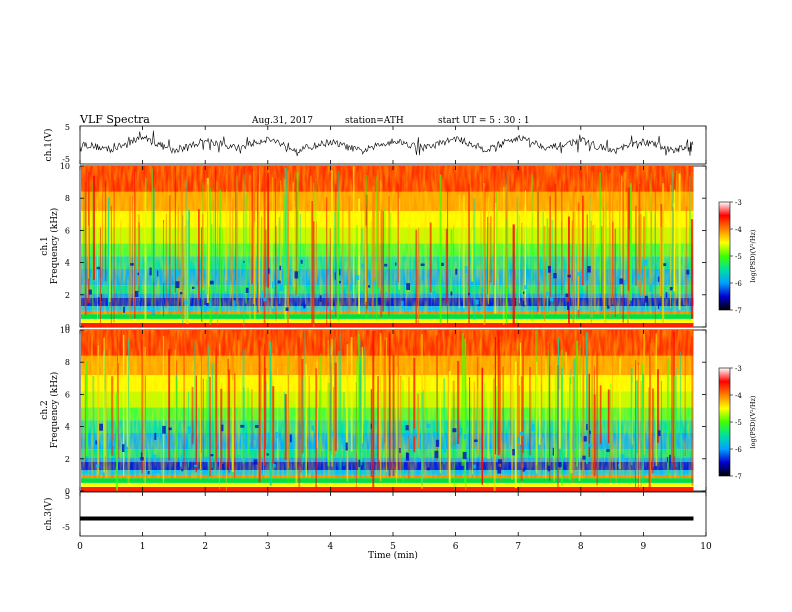 This screenshot has height=612, width=792. I want to click on time-tick-label: 2, so click(205, 547).